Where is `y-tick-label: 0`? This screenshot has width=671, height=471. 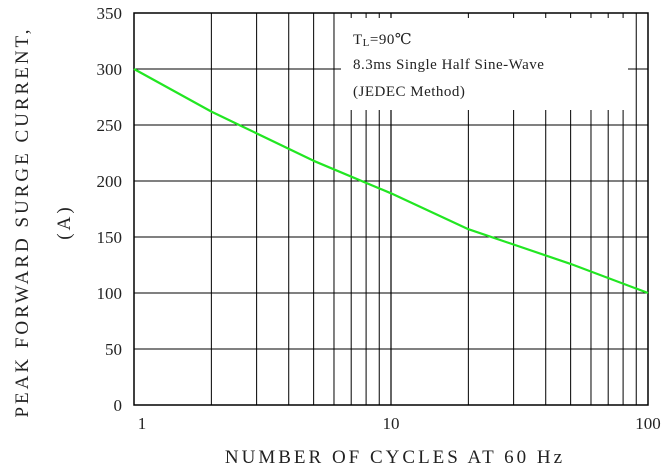 y-tick-label: 0 is located at coordinates (118, 405).